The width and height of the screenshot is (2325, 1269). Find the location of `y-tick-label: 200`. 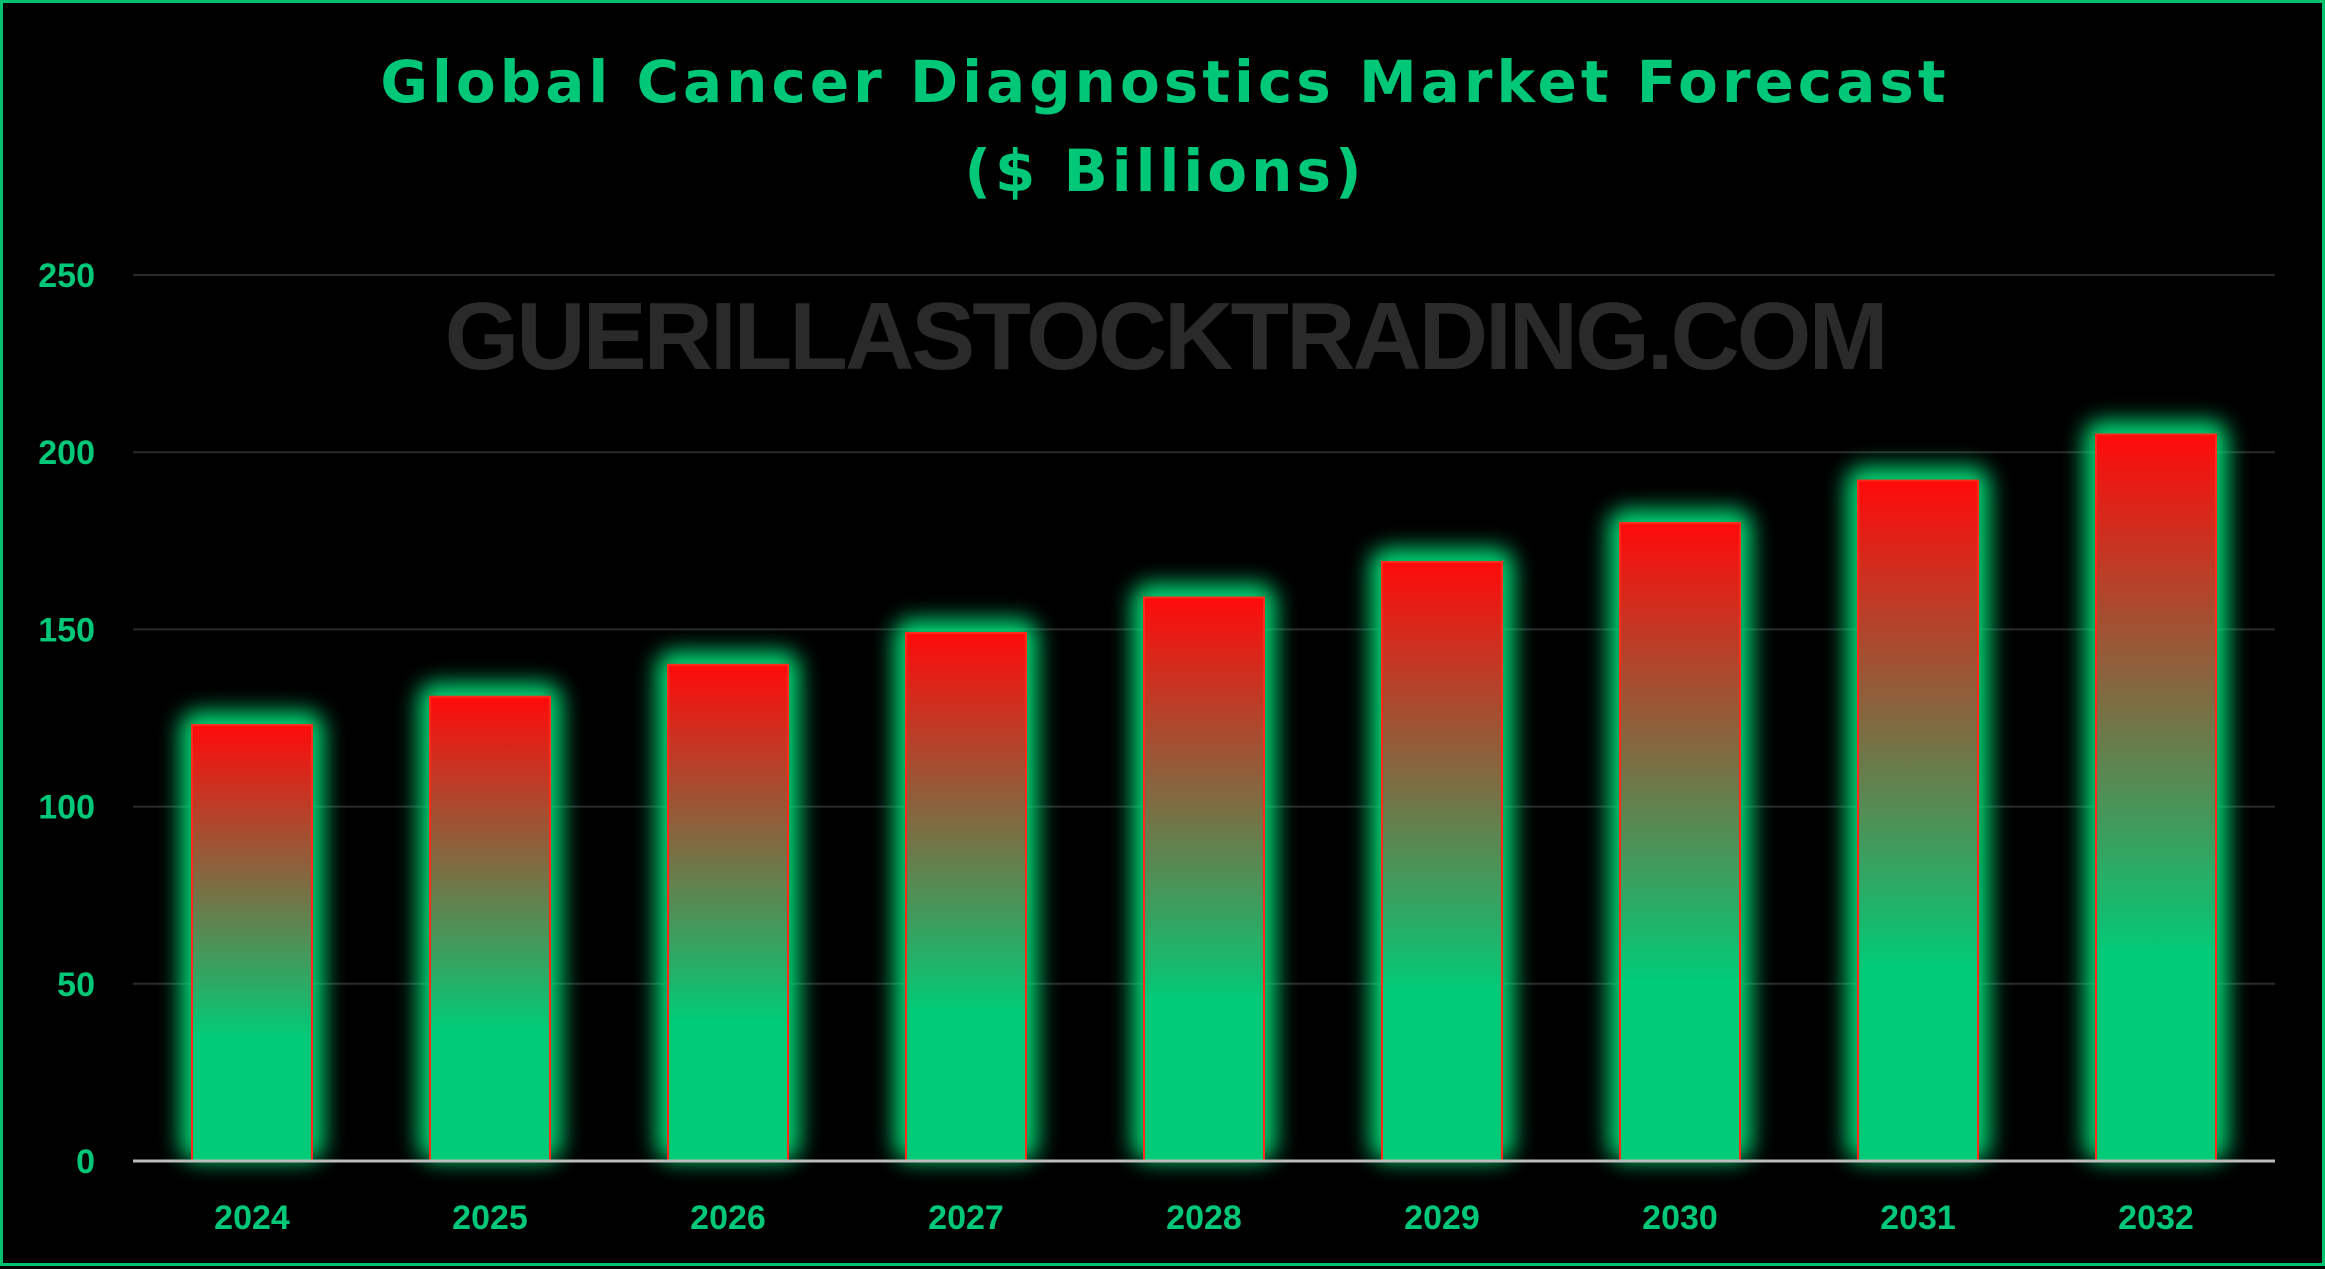

y-tick-label: 200 is located at coordinates (66, 453).